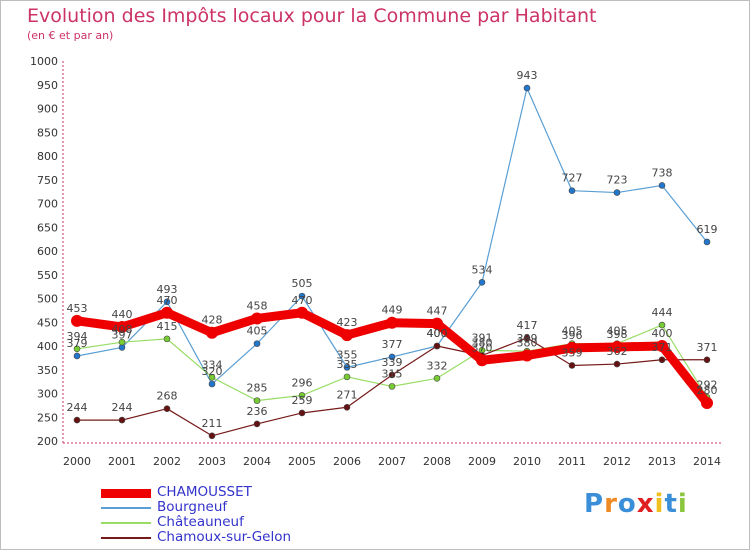 This screenshot has width=750, height=551. Describe the element at coordinates (204, 492) in the screenshot. I see `legend-label: CHAMOUSSET` at that location.